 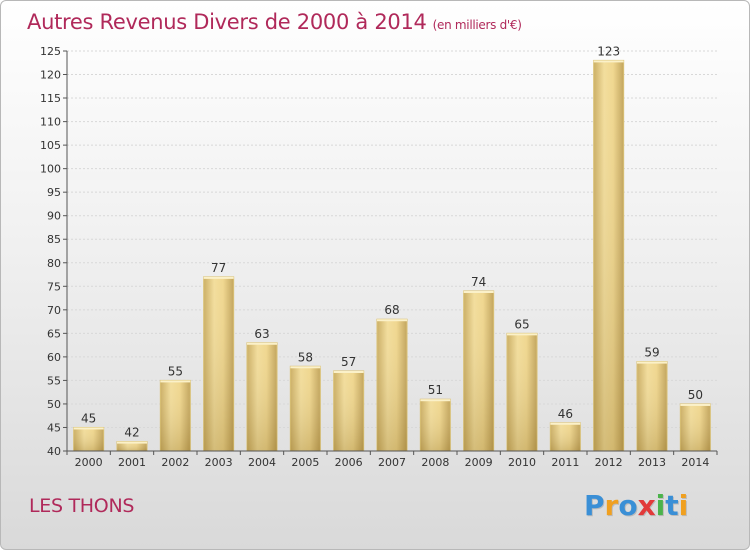 I want to click on bar-value-label: 51, so click(x=435, y=390).